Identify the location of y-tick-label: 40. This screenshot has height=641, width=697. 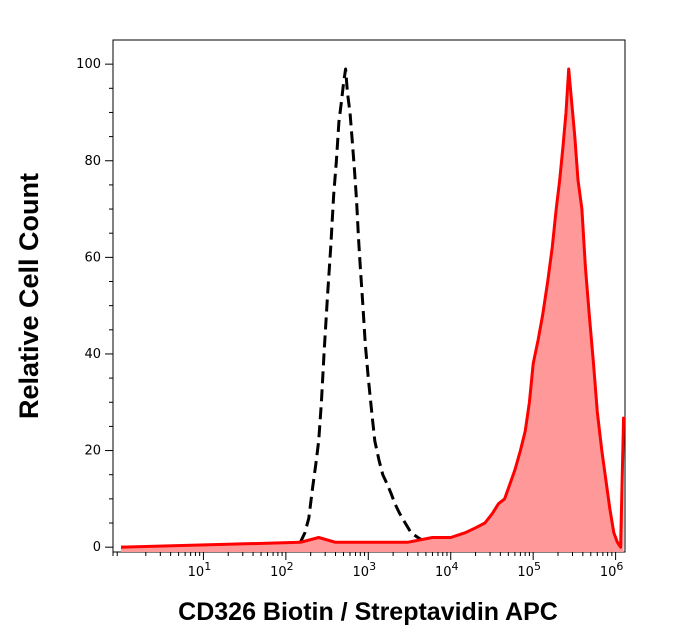
(92, 354).